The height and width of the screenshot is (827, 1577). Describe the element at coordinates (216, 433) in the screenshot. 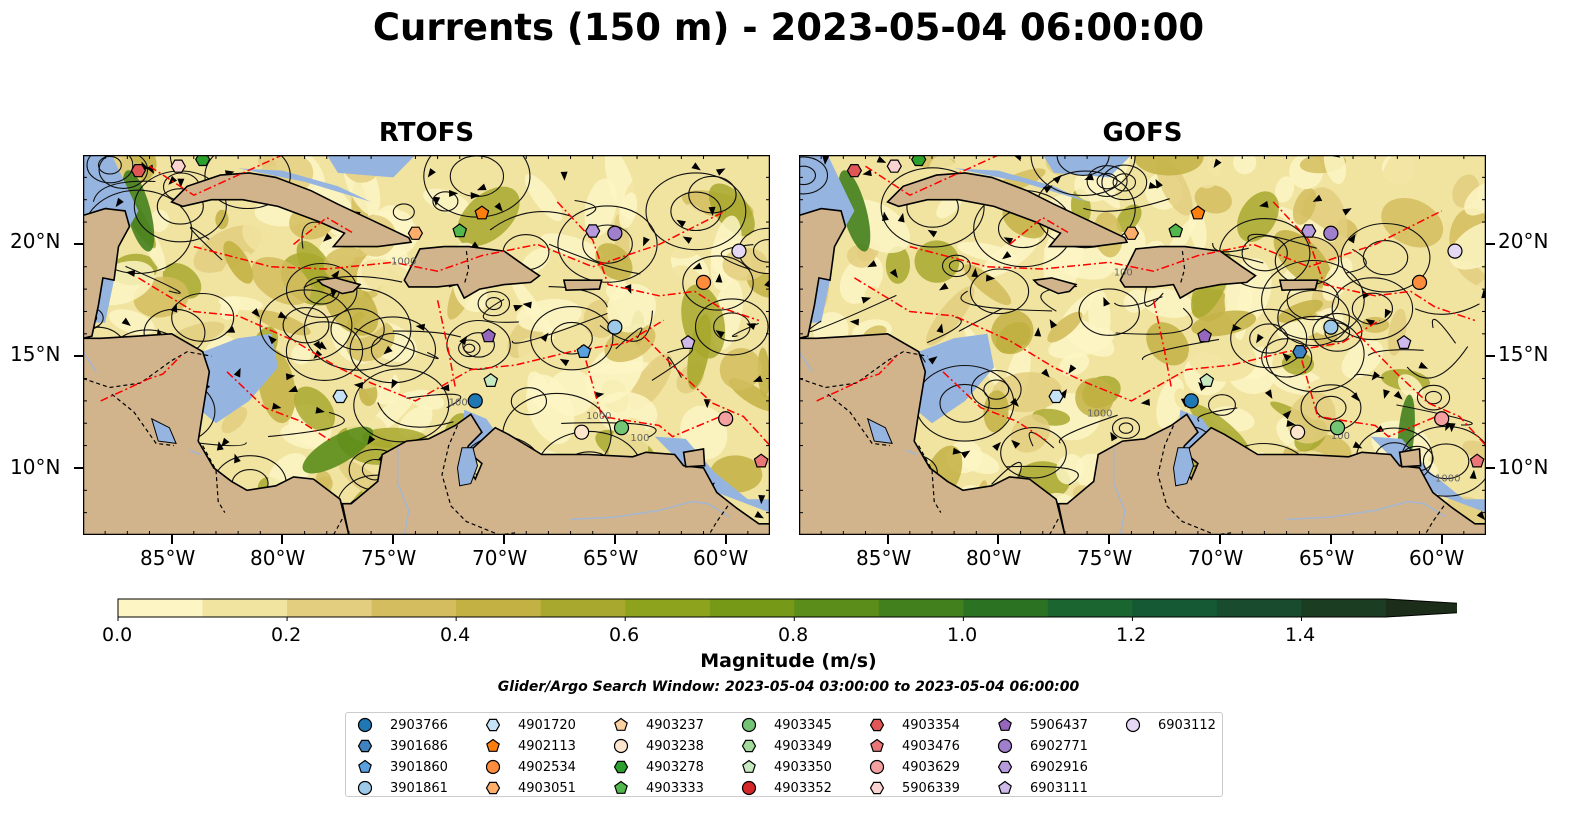

I see `land-central` at that location.